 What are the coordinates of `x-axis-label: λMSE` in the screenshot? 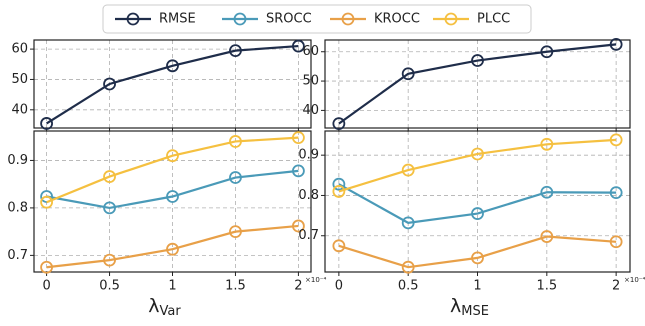 It's located at (469, 307).